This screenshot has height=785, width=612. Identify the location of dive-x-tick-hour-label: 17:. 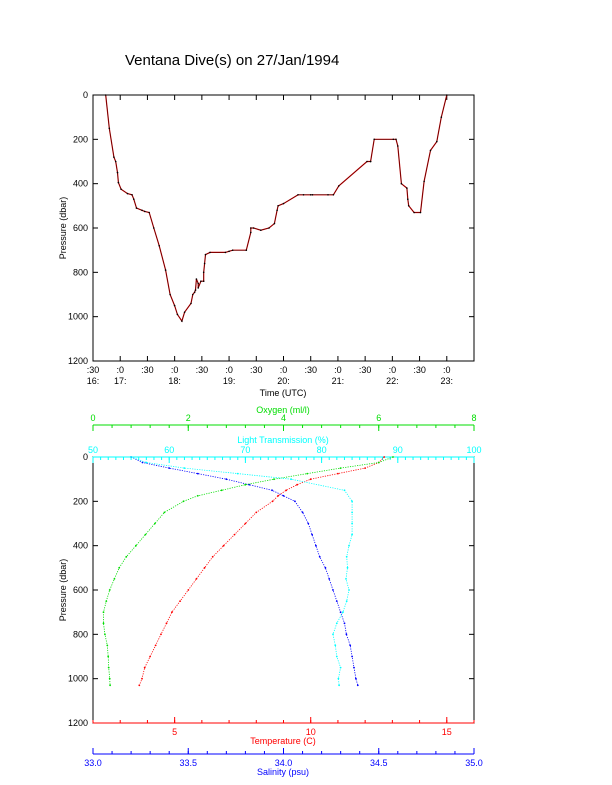
(120, 381).